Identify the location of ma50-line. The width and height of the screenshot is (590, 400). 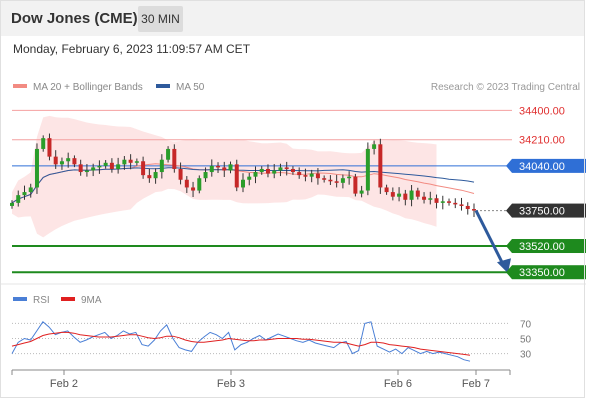
(243, 185).